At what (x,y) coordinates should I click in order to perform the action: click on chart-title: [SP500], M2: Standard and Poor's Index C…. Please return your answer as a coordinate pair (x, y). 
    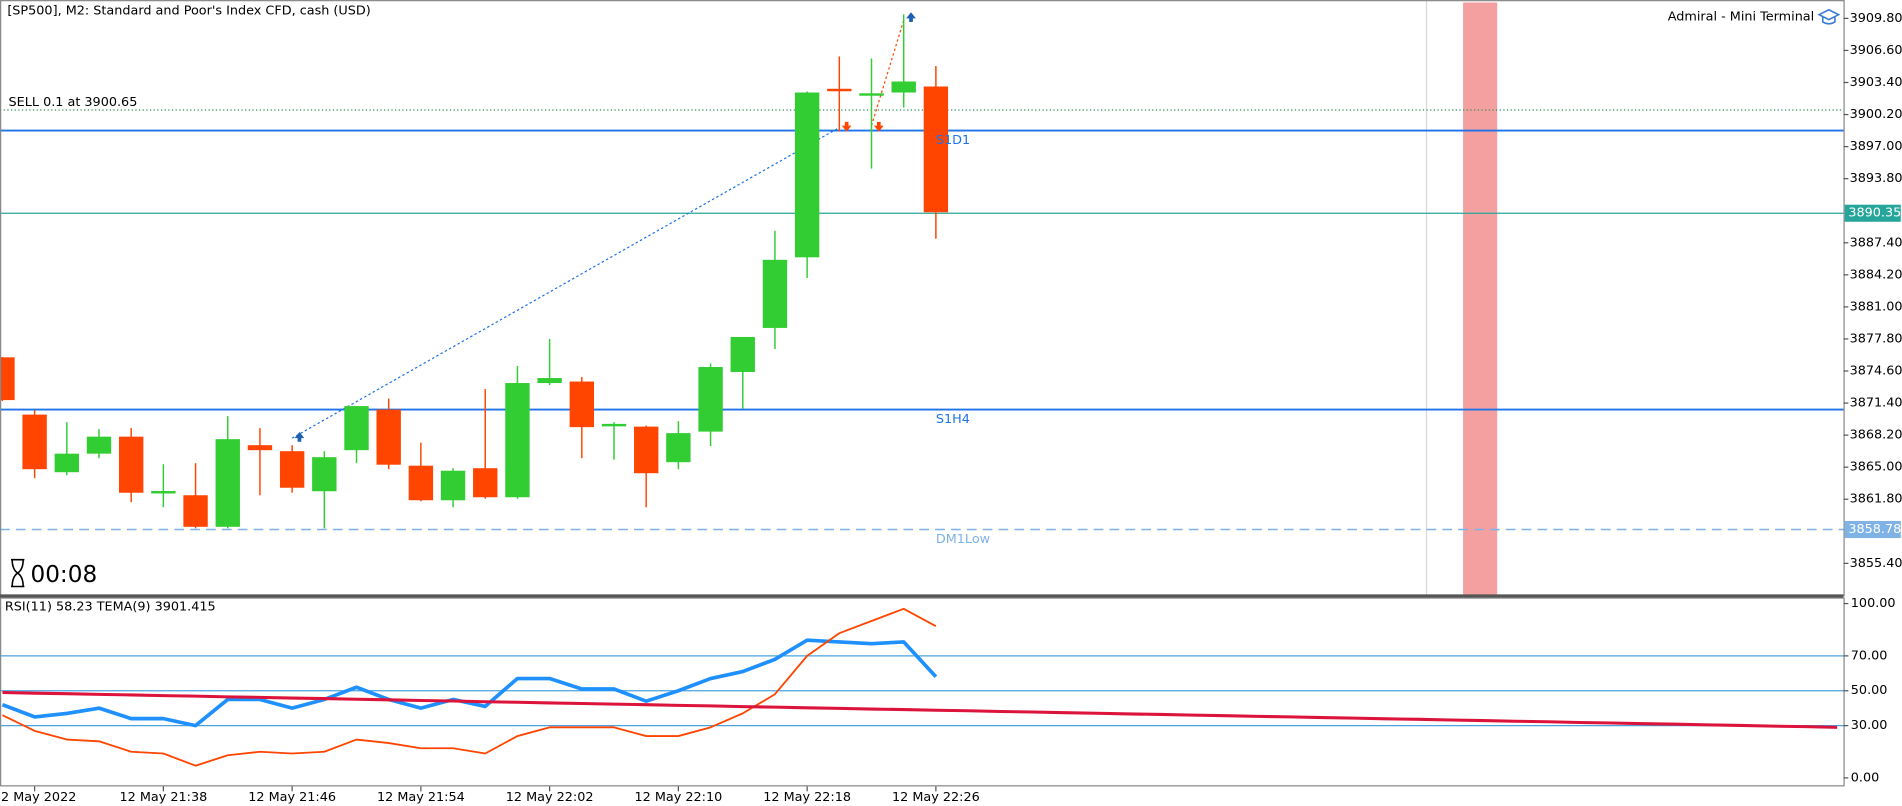
    Looking at the image, I should click on (188, 11).